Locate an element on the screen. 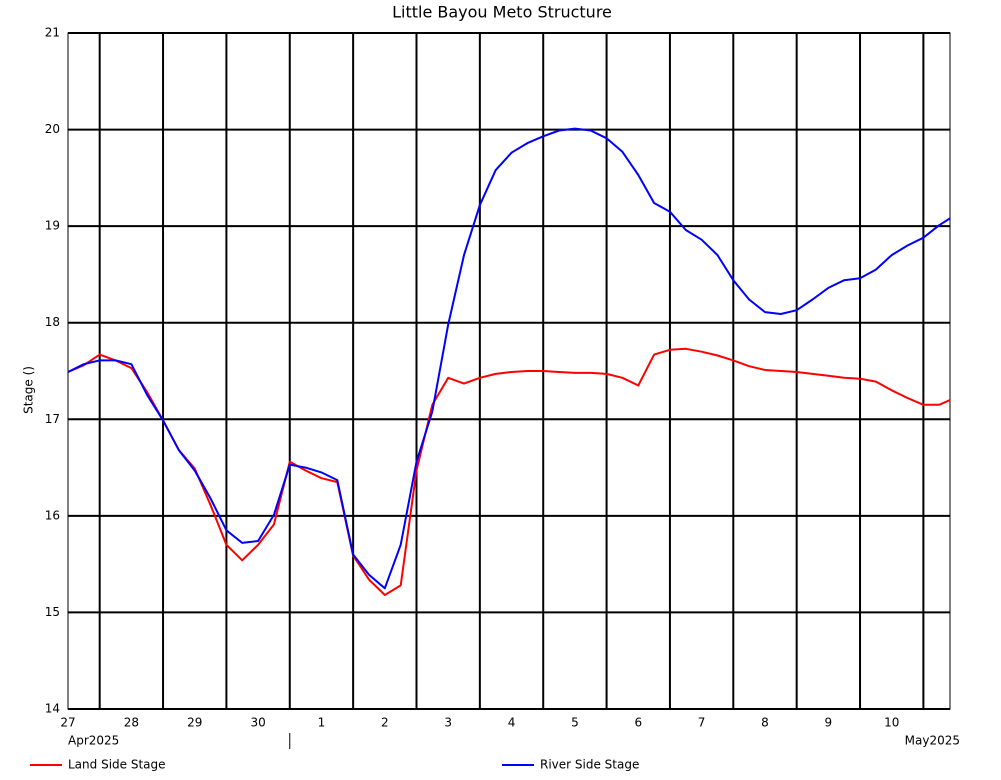  x-tick-label: 1 is located at coordinates (322, 723).